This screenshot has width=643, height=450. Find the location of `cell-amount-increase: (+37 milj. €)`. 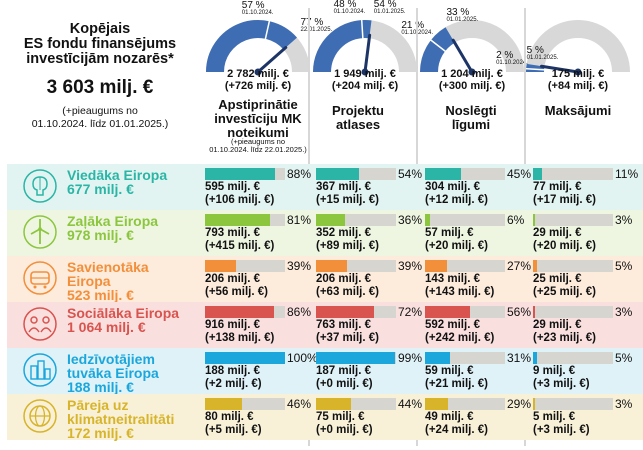

cell-amount-increase: (+37 milj. €) is located at coordinates (347, 338).